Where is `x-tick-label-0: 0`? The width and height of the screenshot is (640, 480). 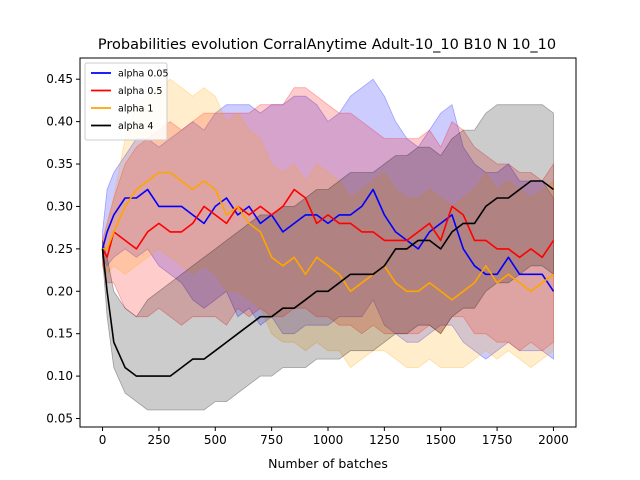
x-tick-label-0: 0 is located at coordinates (103, 440).